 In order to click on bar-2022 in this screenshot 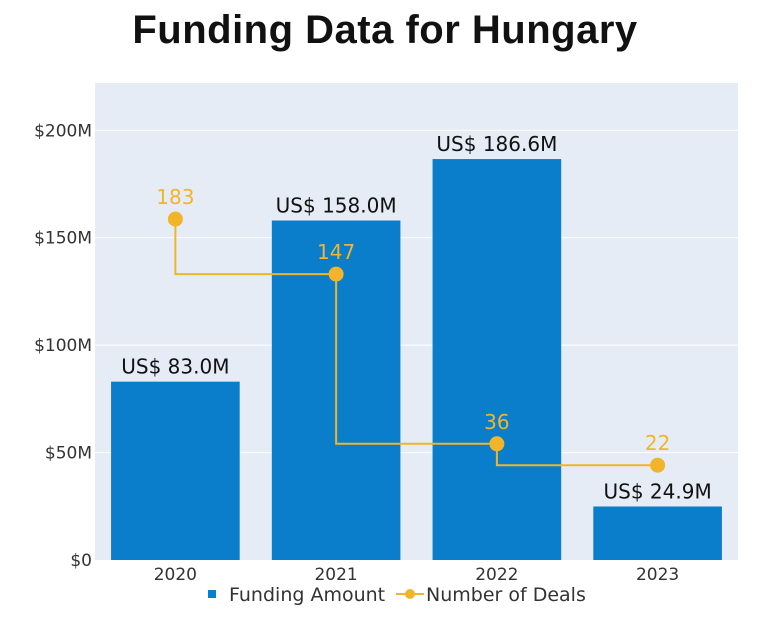, I will do `click(497, 359)`.